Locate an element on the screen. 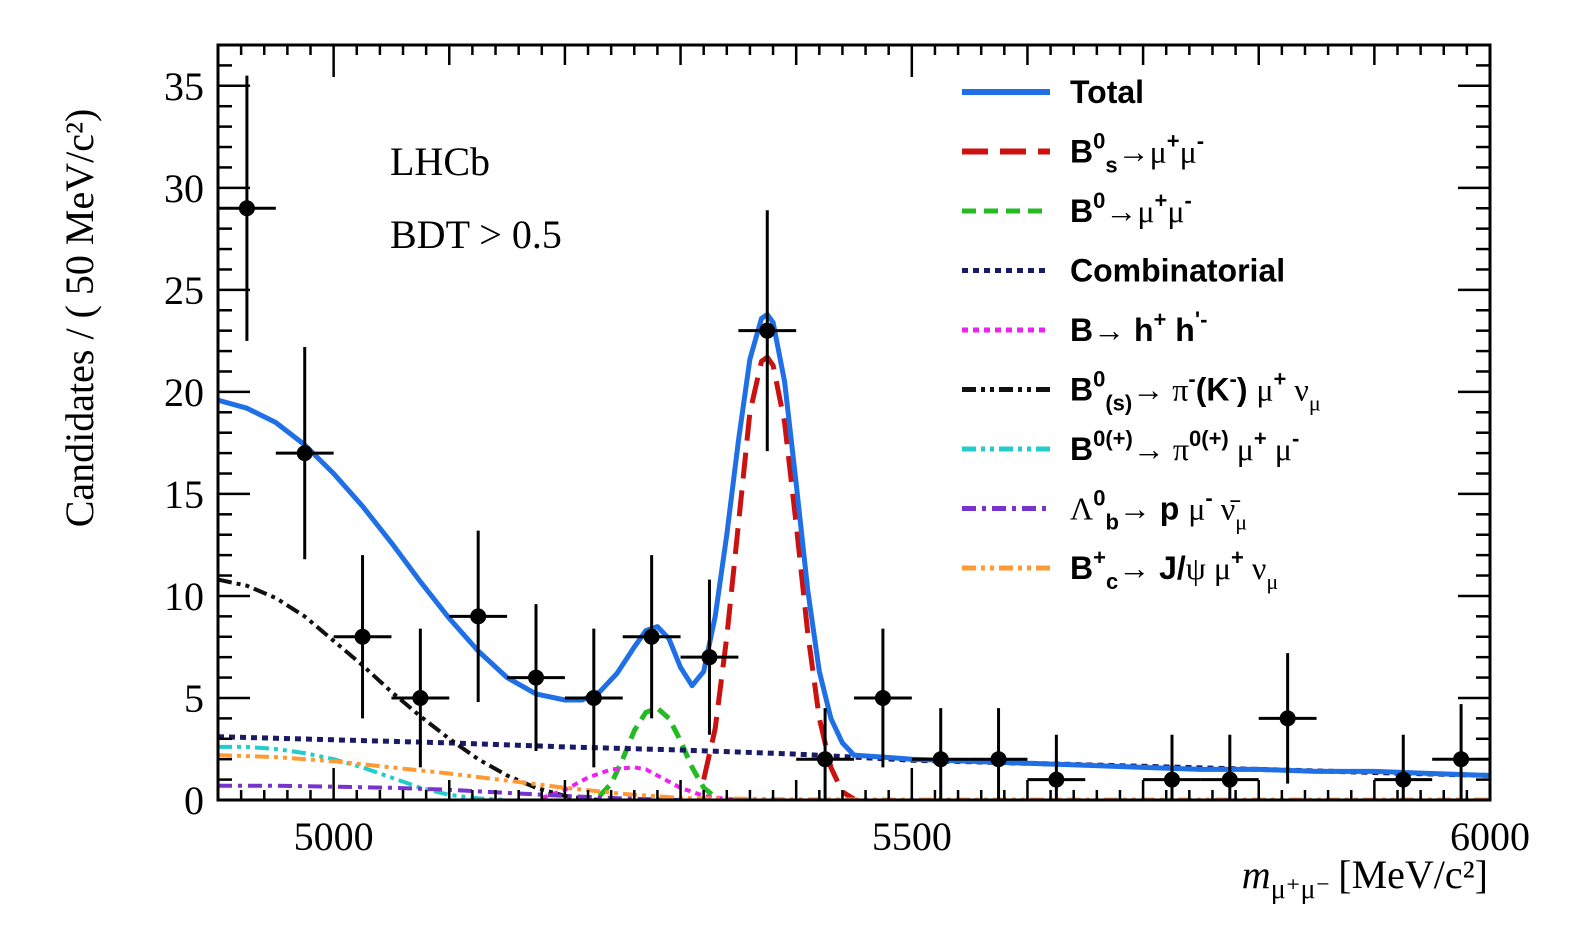 This screenshot has width=1575, height=934. annotation-bdt-cut: BDT > 0.5 is located at coordinates (476, 234).